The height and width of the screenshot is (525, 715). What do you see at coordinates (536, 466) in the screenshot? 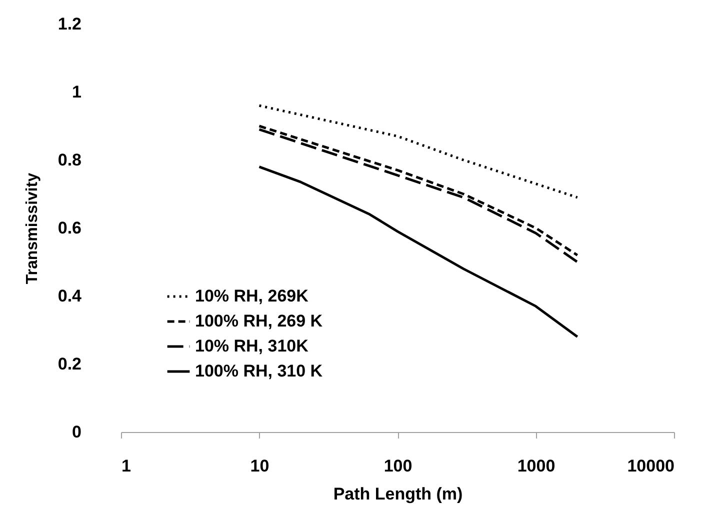
I see `x-tick-label: 1000` at bounding box center [536, 466].